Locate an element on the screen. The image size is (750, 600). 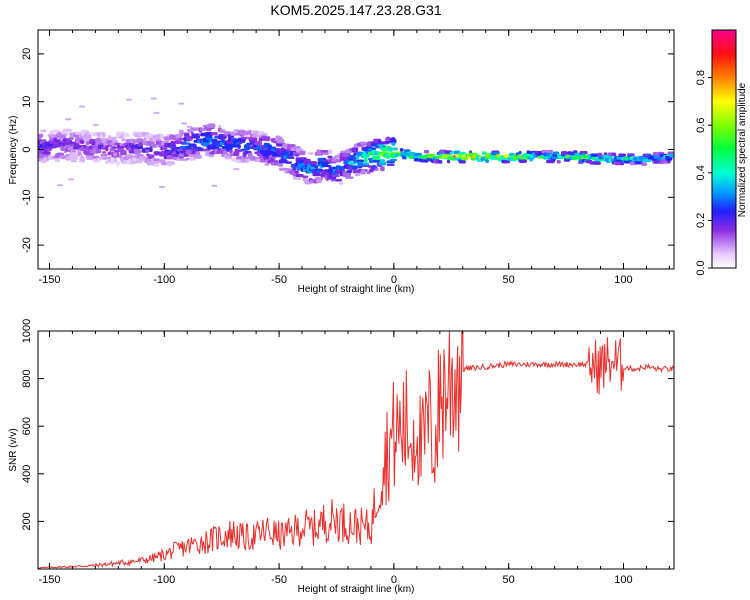
spectrogram-y-tick-label: 20 is located at coordinates (27, 54).